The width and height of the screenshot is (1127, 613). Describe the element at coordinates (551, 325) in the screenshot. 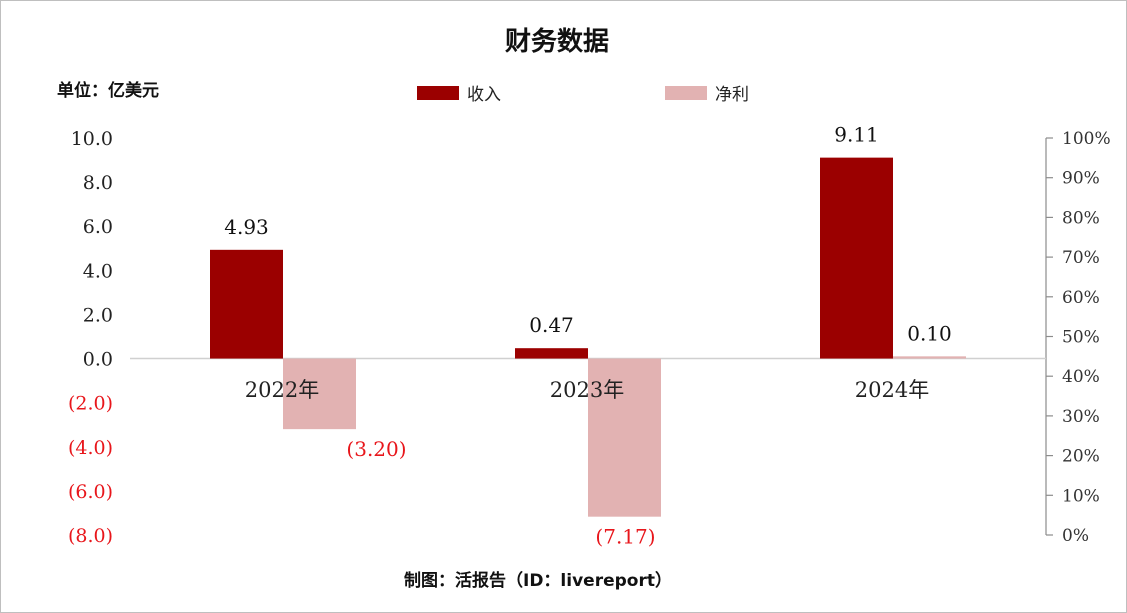

I see `data-label: 0.47` at that location.